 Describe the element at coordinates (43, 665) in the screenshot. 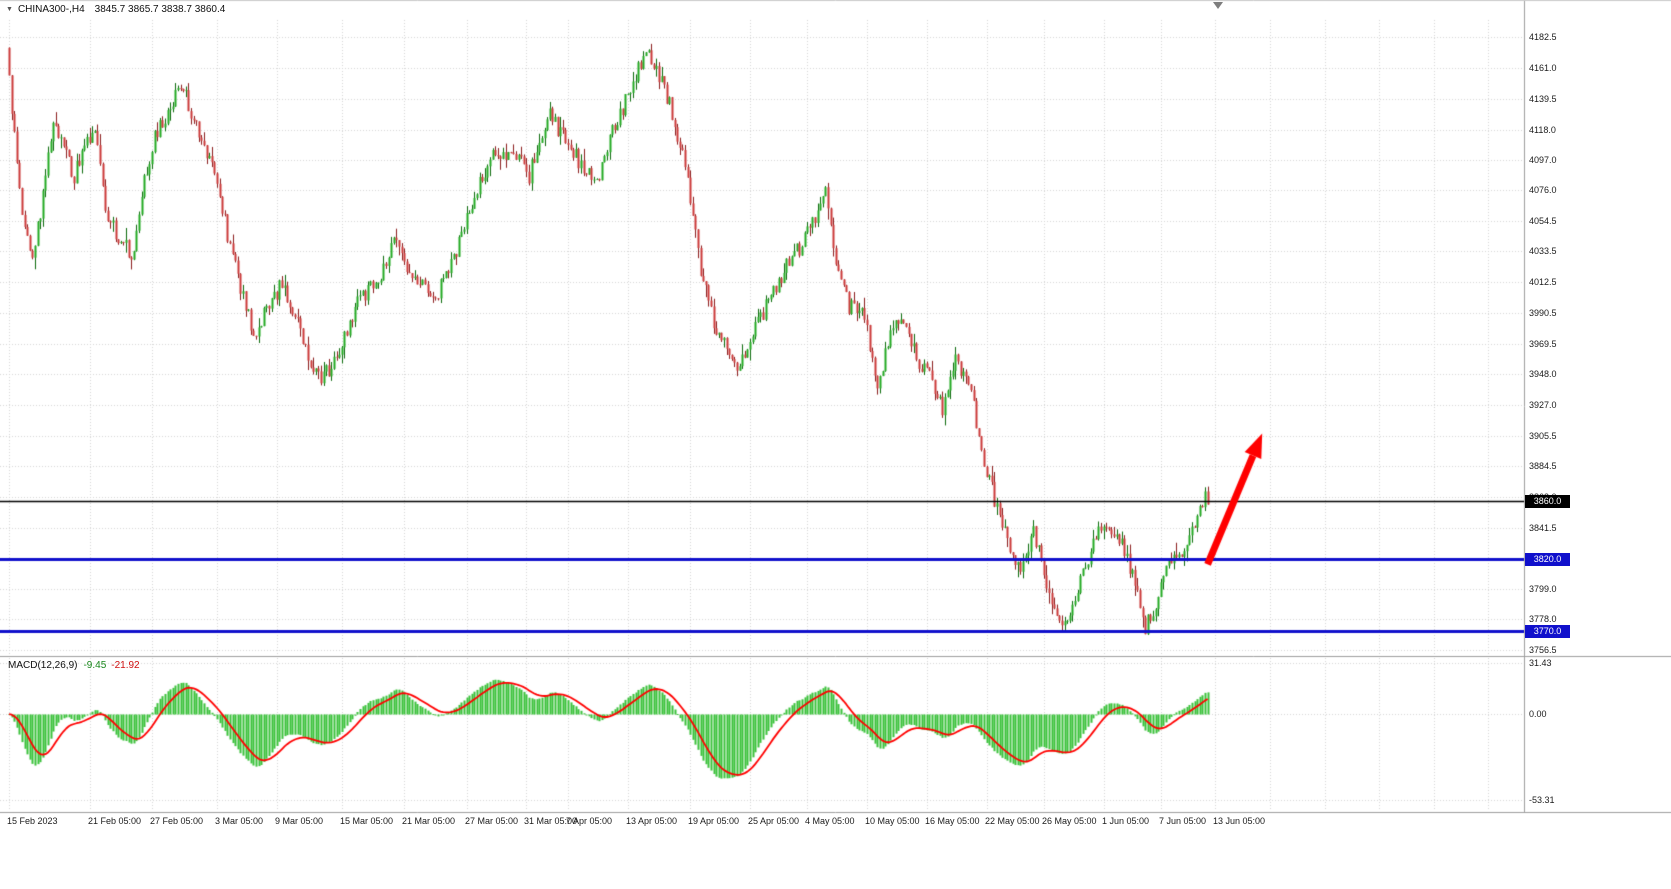

I see `macd-name-label: MACD(12,26,9)` at that location.